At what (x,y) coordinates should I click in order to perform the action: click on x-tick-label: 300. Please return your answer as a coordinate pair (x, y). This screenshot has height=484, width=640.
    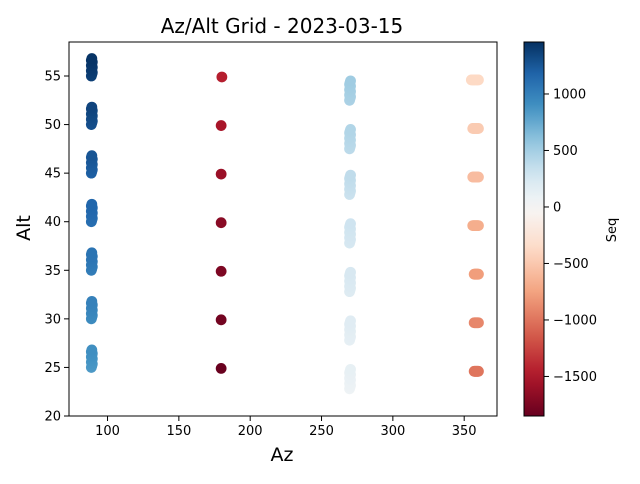
    Looking at the image, I should click on (392, 431).